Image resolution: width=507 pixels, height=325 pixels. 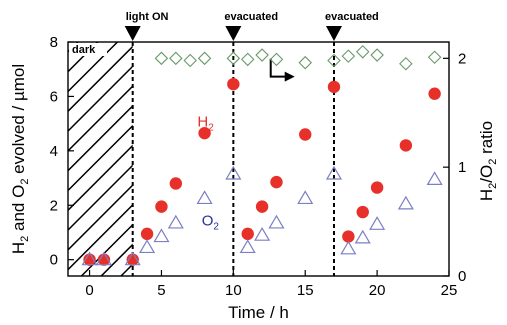 I want to click on yl-tick-label-3: 6, so click(x=54, y=96).